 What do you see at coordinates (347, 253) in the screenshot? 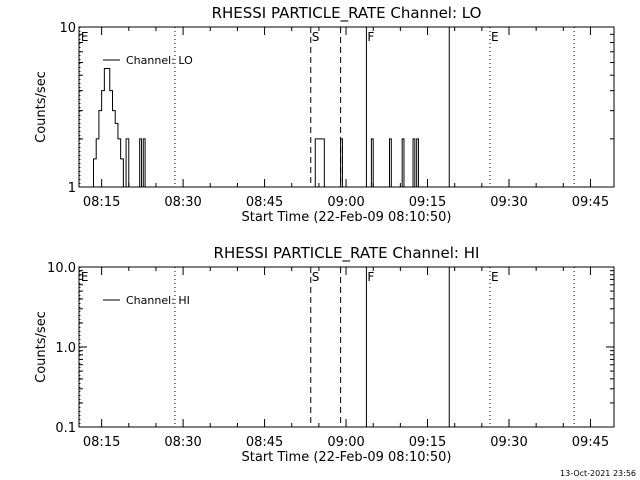
I see `chart-1-title: RHESSI PARTICLE_RATE Channel: HI` at bounding box center [347, 253].